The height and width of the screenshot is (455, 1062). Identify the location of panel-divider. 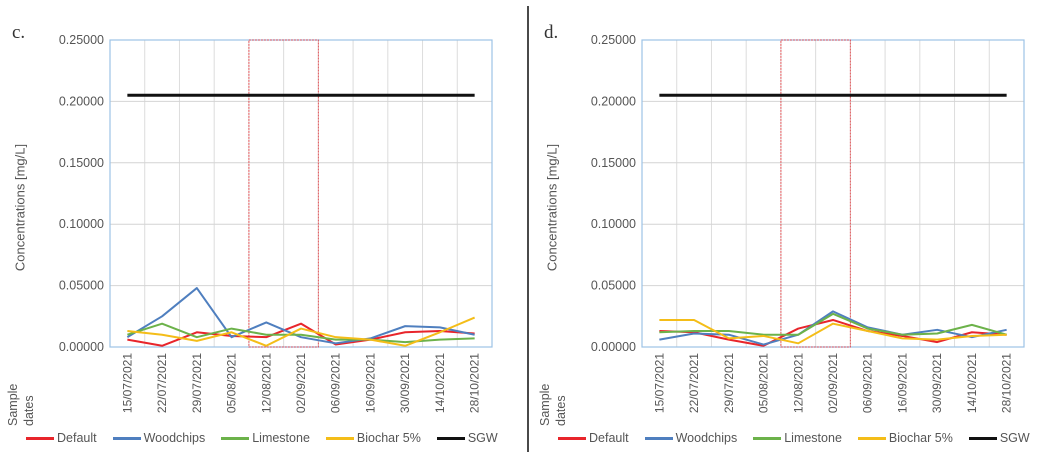
(528, 229).